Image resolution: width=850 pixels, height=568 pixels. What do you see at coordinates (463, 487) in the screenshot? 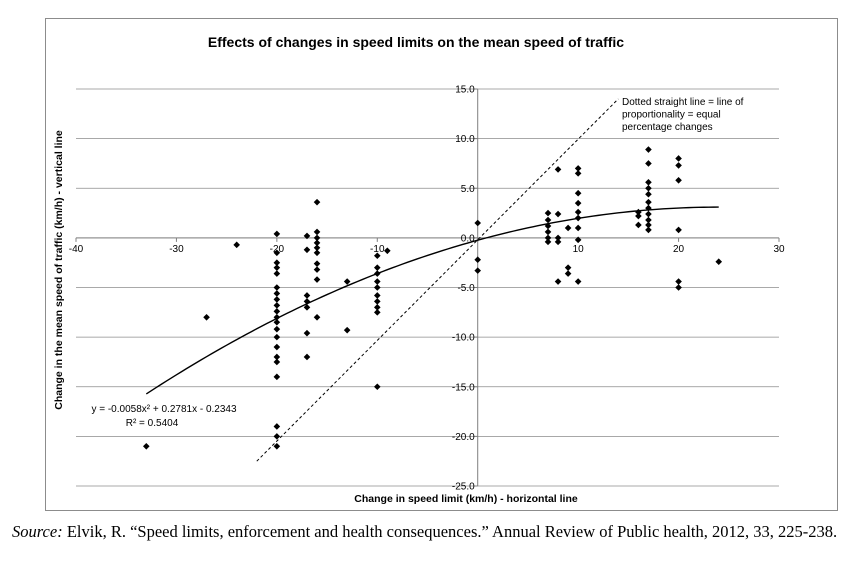
I see `y-tick-label: -25.0` at bounding box center [463, 487].